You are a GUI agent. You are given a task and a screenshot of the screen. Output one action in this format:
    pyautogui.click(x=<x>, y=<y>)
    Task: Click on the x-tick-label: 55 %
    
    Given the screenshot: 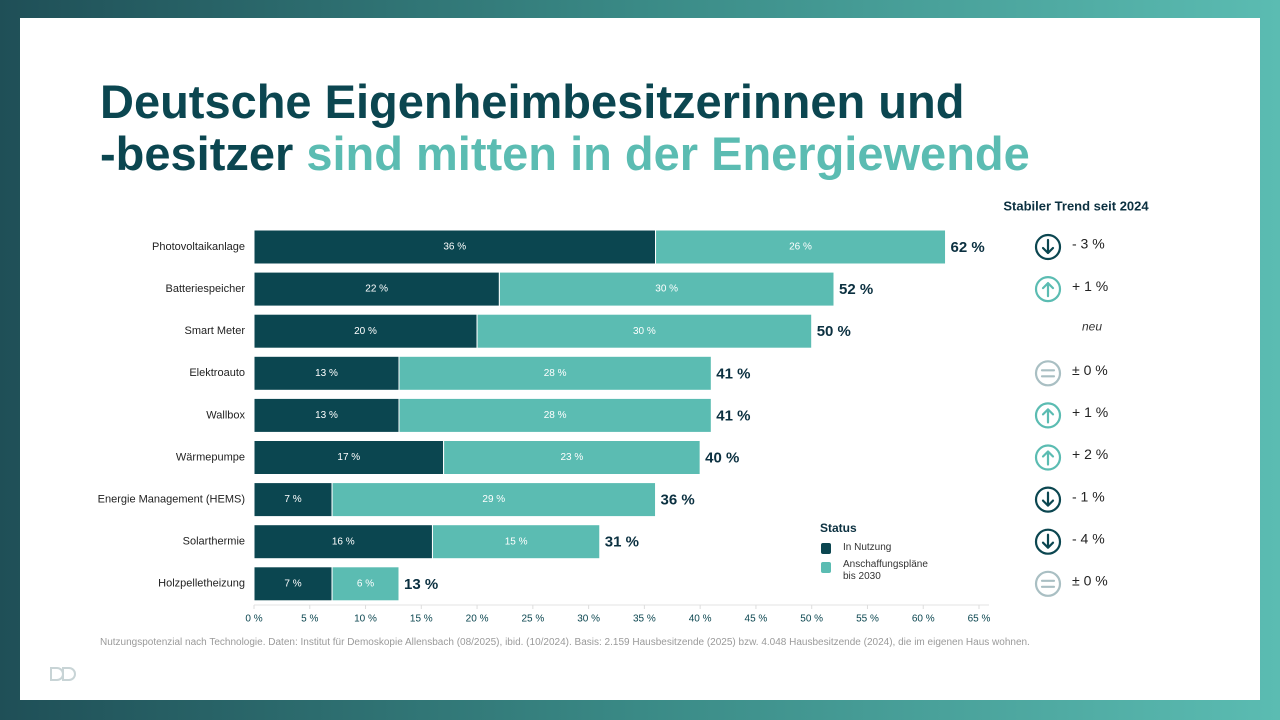 What is the action you would take?
    pyautogui.click(x=867, y=619)
    